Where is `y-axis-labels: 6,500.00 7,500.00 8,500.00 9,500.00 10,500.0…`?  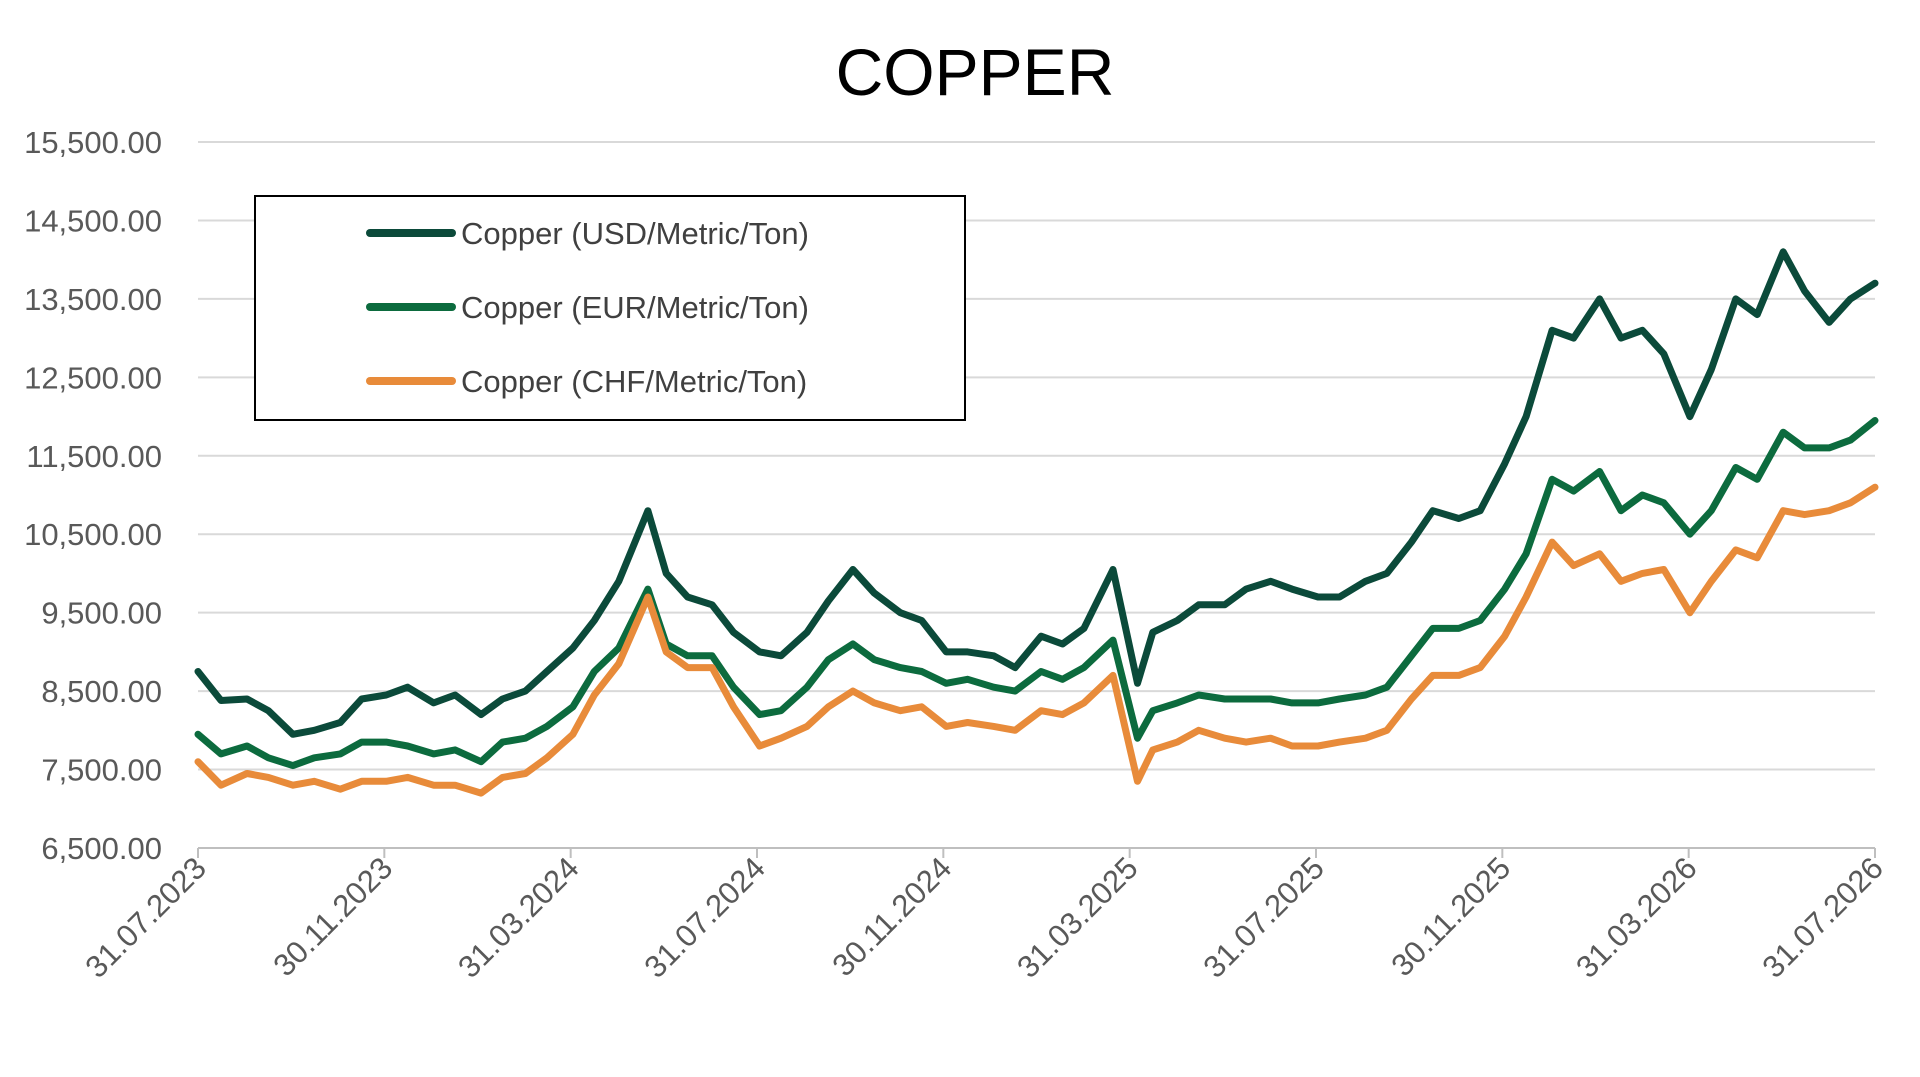 y-axis-labels: 6,500.00 7,500.00 8,500.00 9,500.00 10,500.0… is located at coordinates (93, 495).